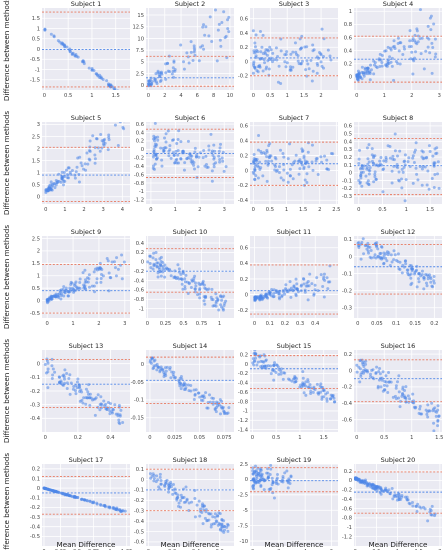 Image resolution: width=448 pixels, height=550 pixels. What do you see at coordinates (384, 438) in the screenshot?
I see `x-tick-label: 0.5` at bounding box center [384, 438].